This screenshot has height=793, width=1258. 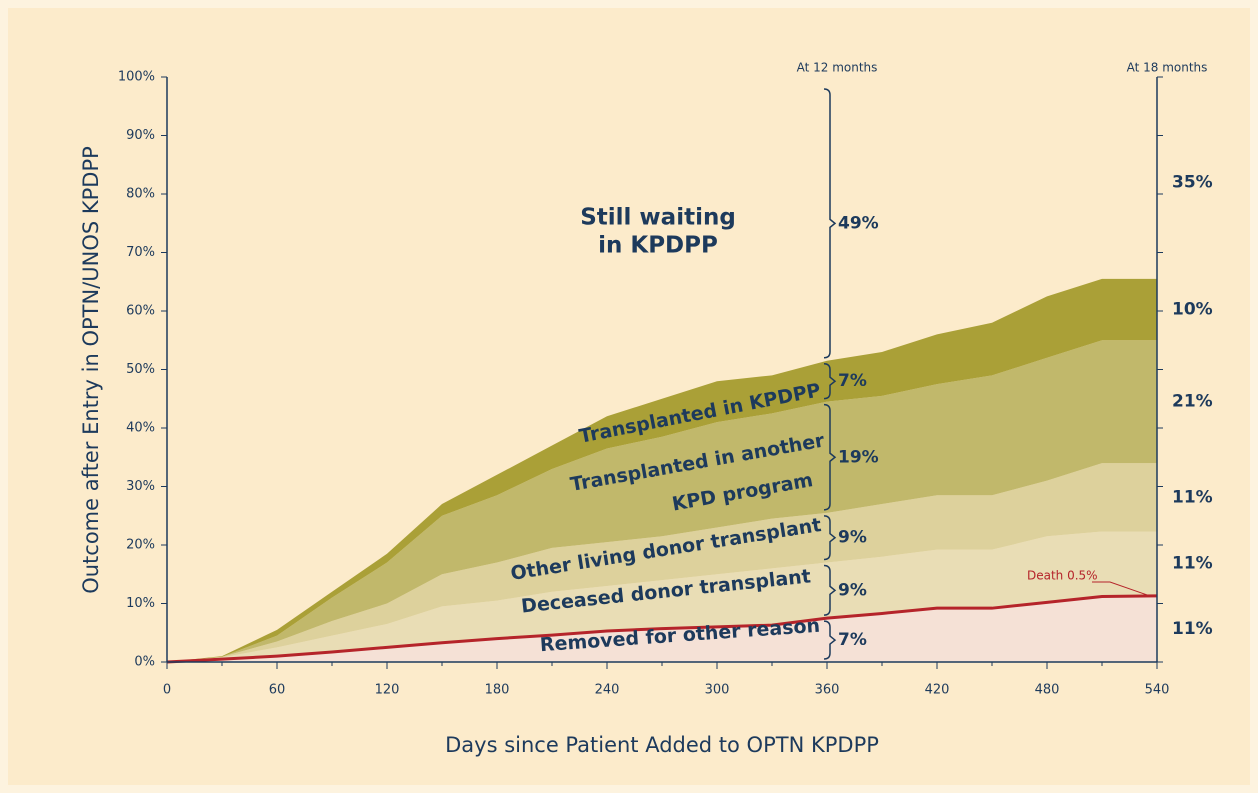 What do you see at coordinates (1121, 589) in the screenshot?
I see `annotation-line` at bounding box center [1121, 589].